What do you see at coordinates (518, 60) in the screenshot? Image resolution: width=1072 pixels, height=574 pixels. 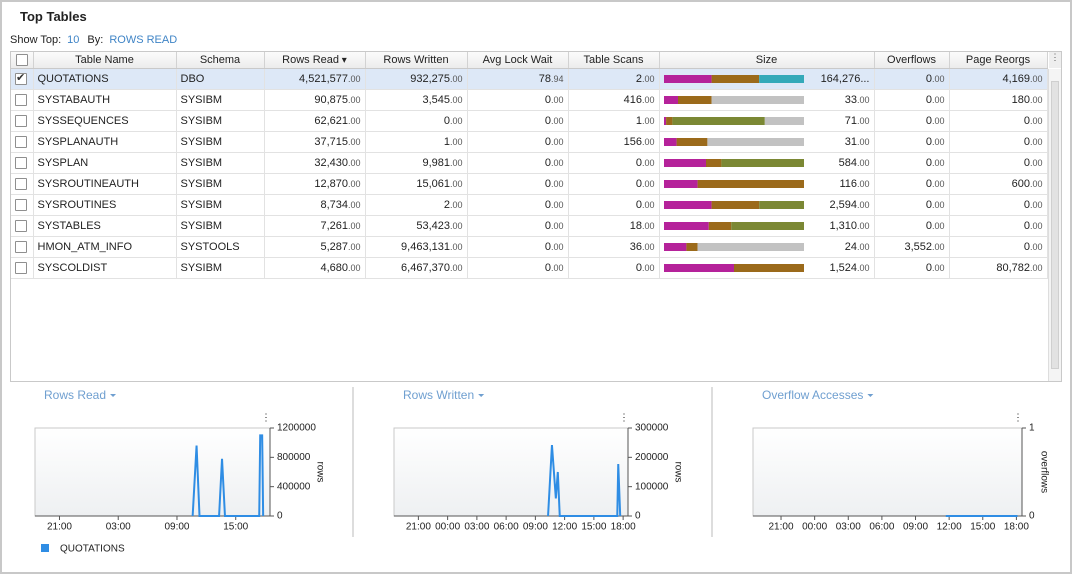 I see `column-header: Avg Lock Wait` at bounding box center [518, 60].